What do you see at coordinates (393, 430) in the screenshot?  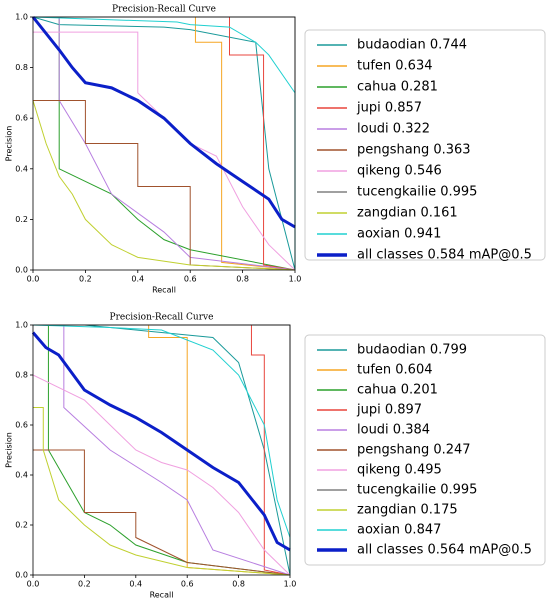 I see `legend-label: loudi 0.384` at bounding box center [393, 430].